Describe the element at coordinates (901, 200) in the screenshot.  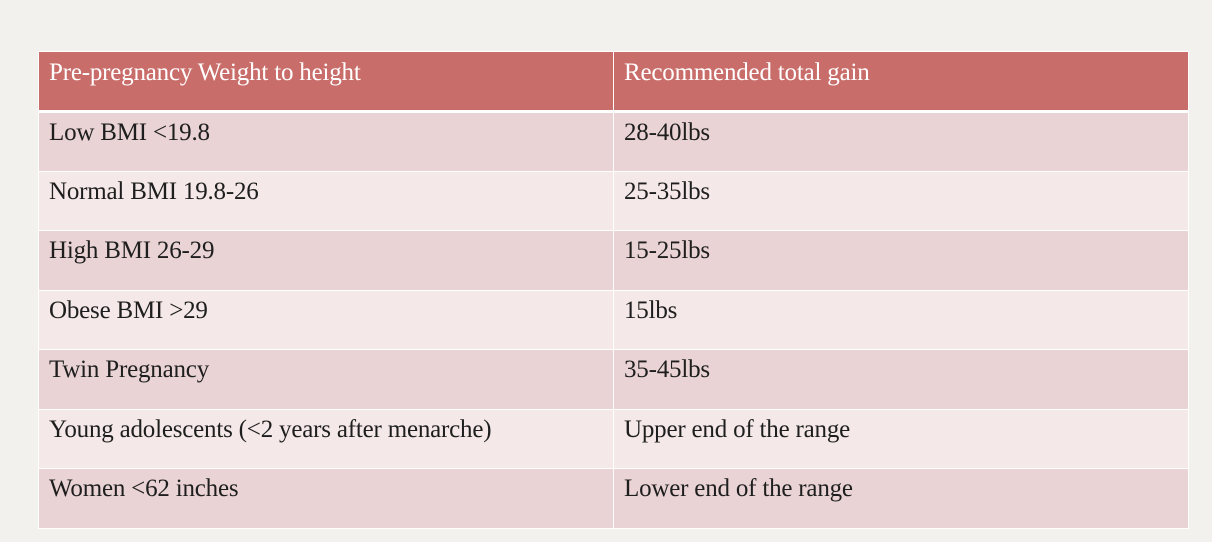
I see `gain-cell: 25-35lbs` at that location.